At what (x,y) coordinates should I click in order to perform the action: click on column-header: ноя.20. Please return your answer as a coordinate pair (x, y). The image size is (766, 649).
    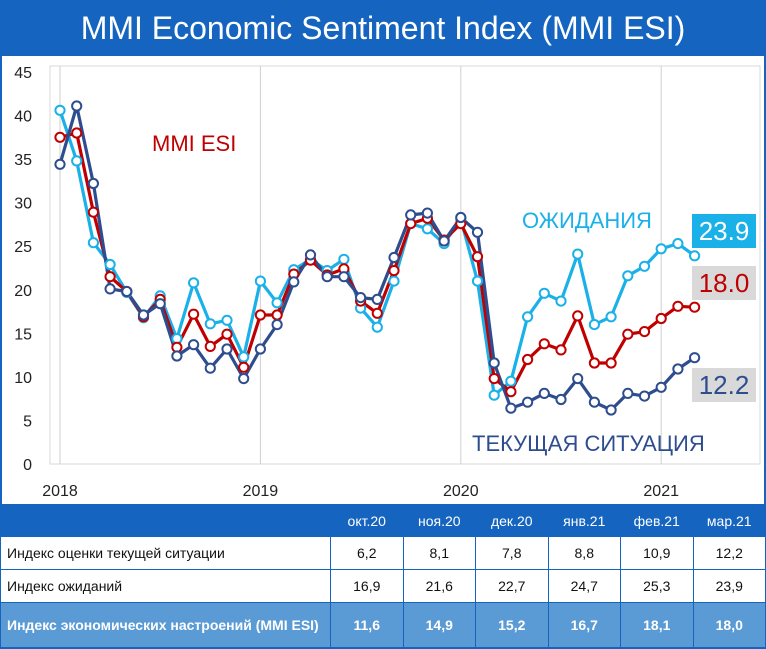
    Looking at the image, I should click on (439, 520).